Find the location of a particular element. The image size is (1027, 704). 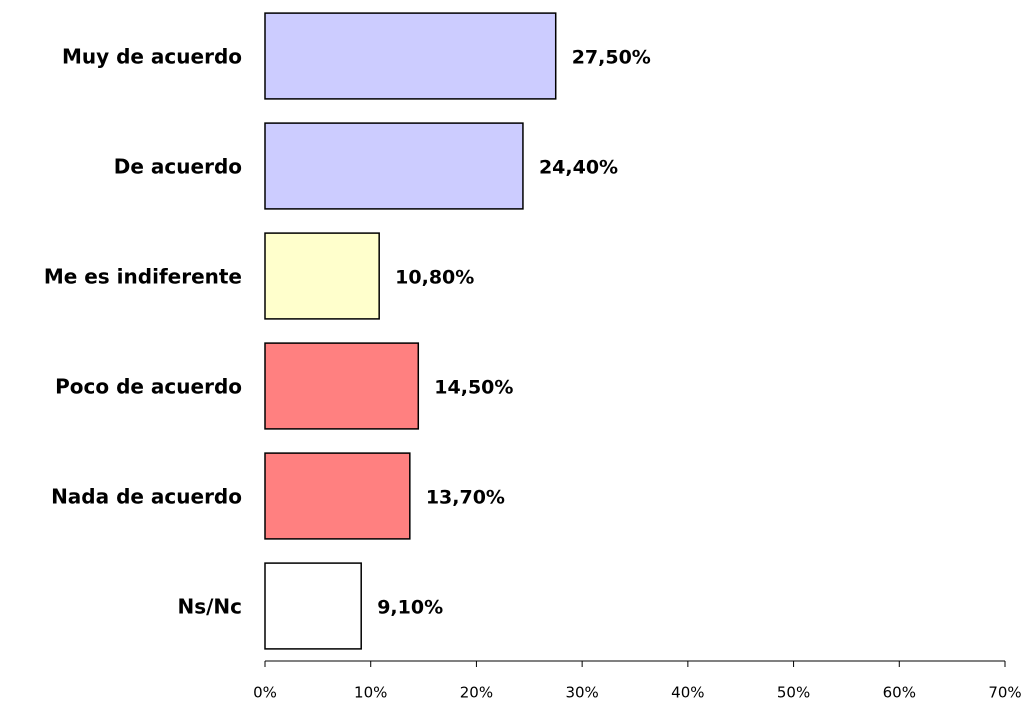

x-tick-label: 40% is located at coordinates (687, 693).